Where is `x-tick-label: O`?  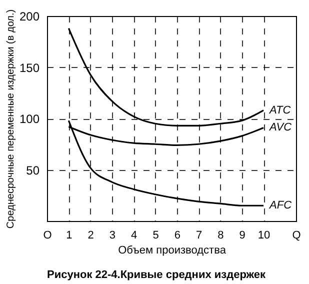
x-tick-label: O is located at coordinates (47, 236).